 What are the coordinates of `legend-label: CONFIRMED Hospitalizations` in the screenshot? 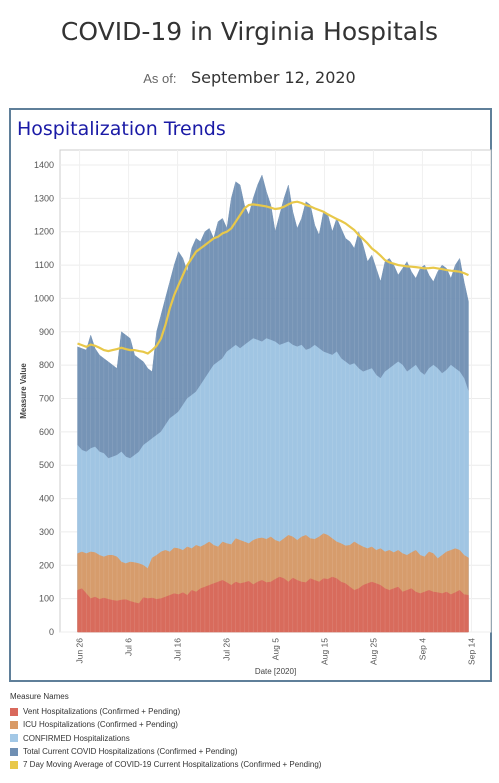 It's located at (76, 738).